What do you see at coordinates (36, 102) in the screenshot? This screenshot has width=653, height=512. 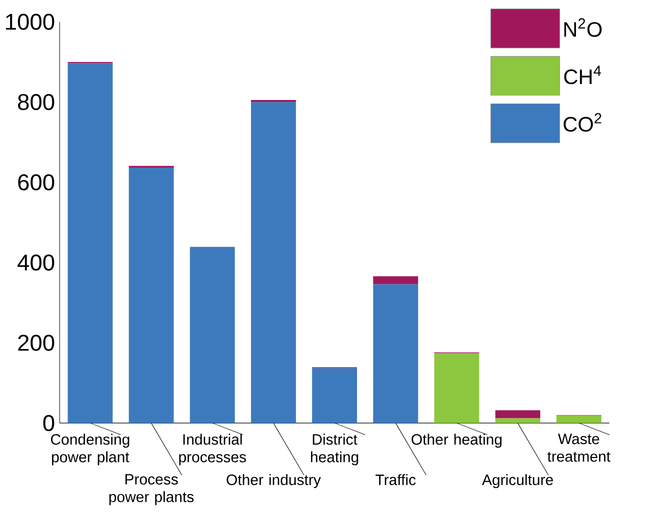 I see `y-tick-label: 800` at bounding box center [36, 102].